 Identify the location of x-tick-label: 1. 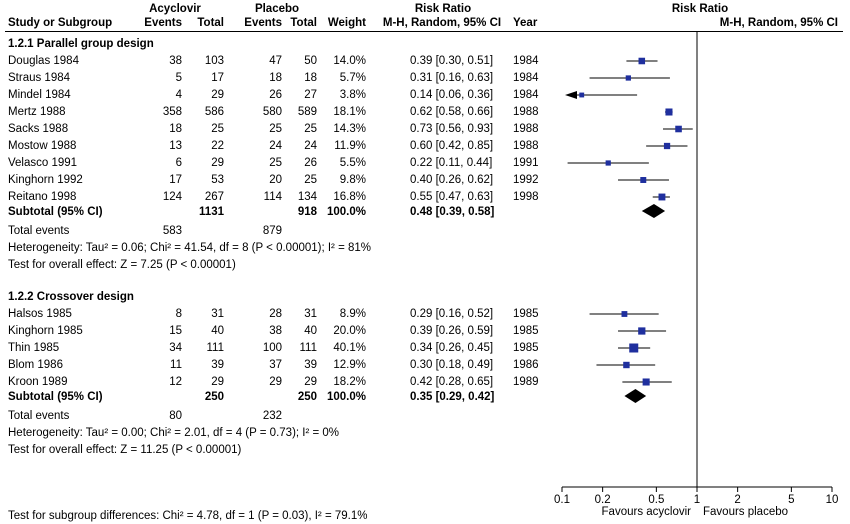
(697, 500).